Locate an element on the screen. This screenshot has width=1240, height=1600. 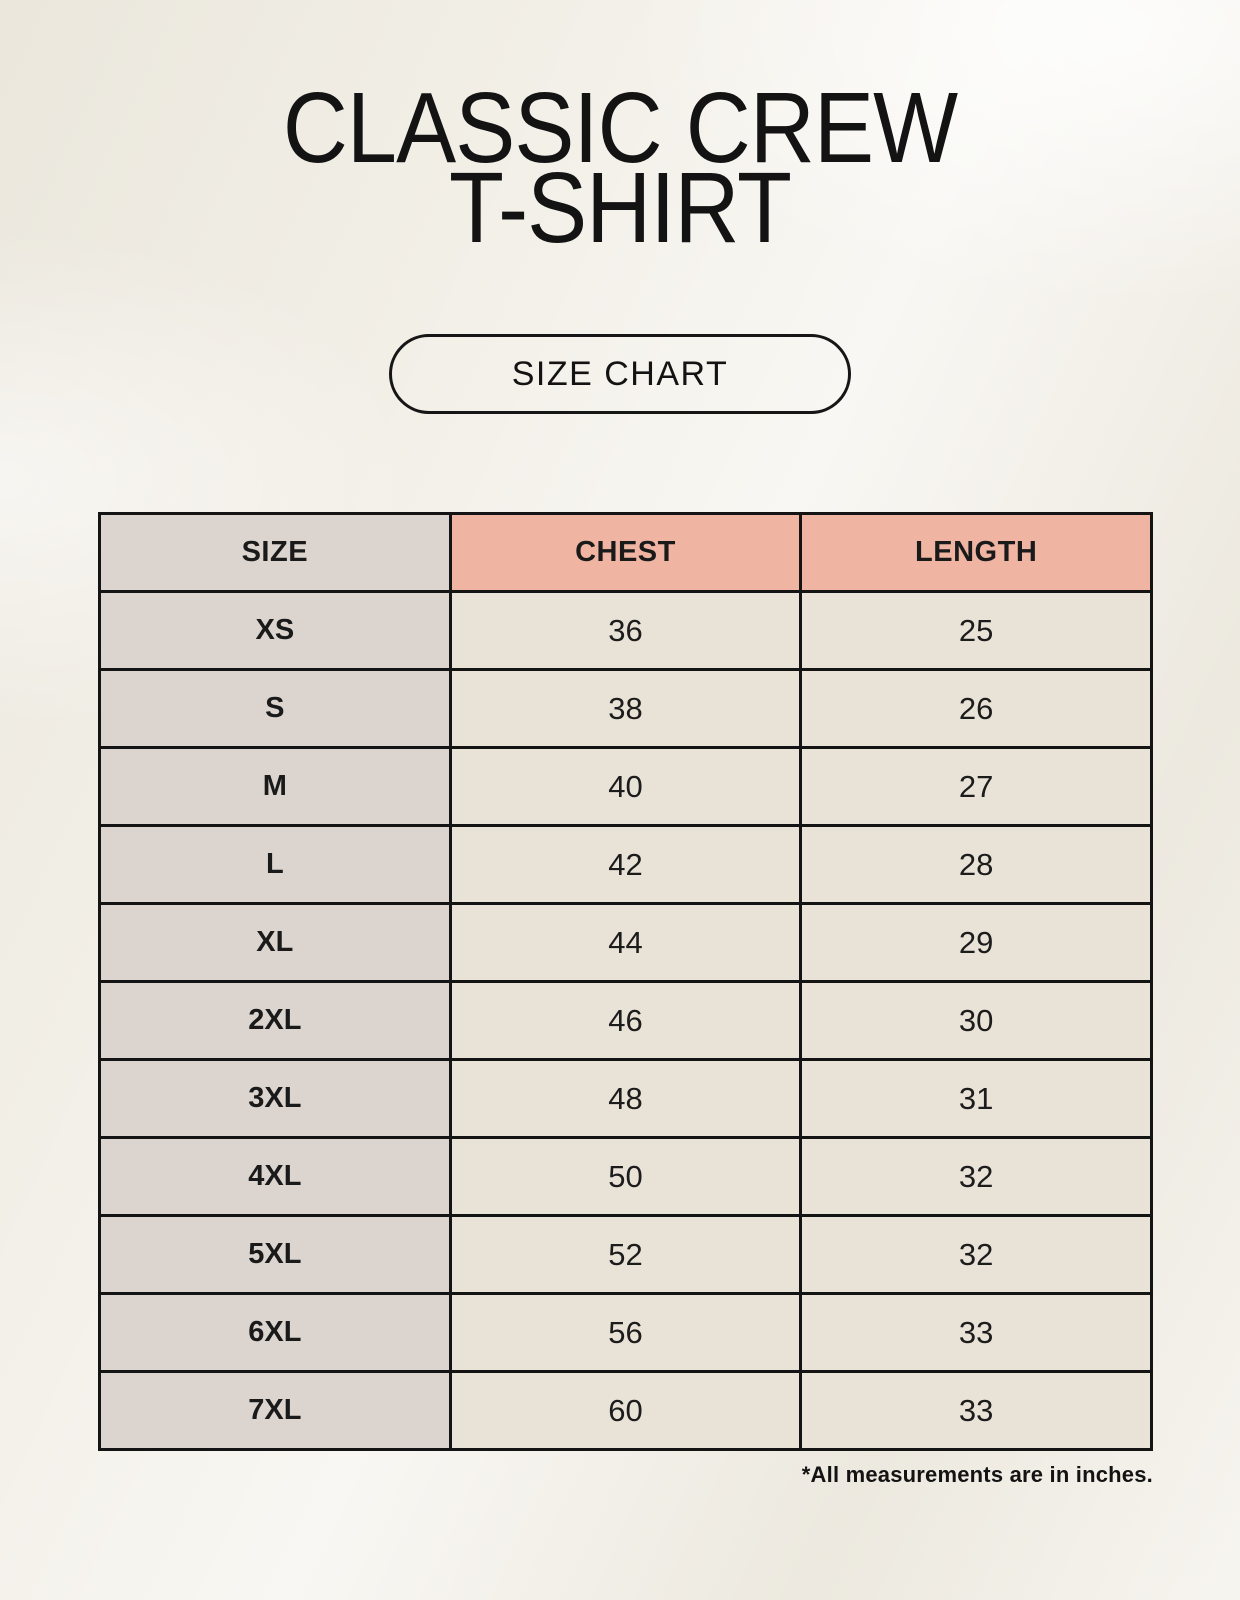
chest-value: 42 is located at coordinates (625, 864).